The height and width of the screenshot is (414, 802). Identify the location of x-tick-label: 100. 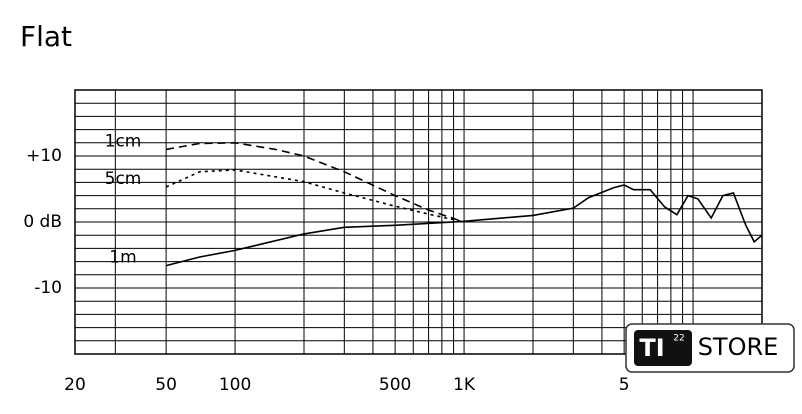
(235, 385).